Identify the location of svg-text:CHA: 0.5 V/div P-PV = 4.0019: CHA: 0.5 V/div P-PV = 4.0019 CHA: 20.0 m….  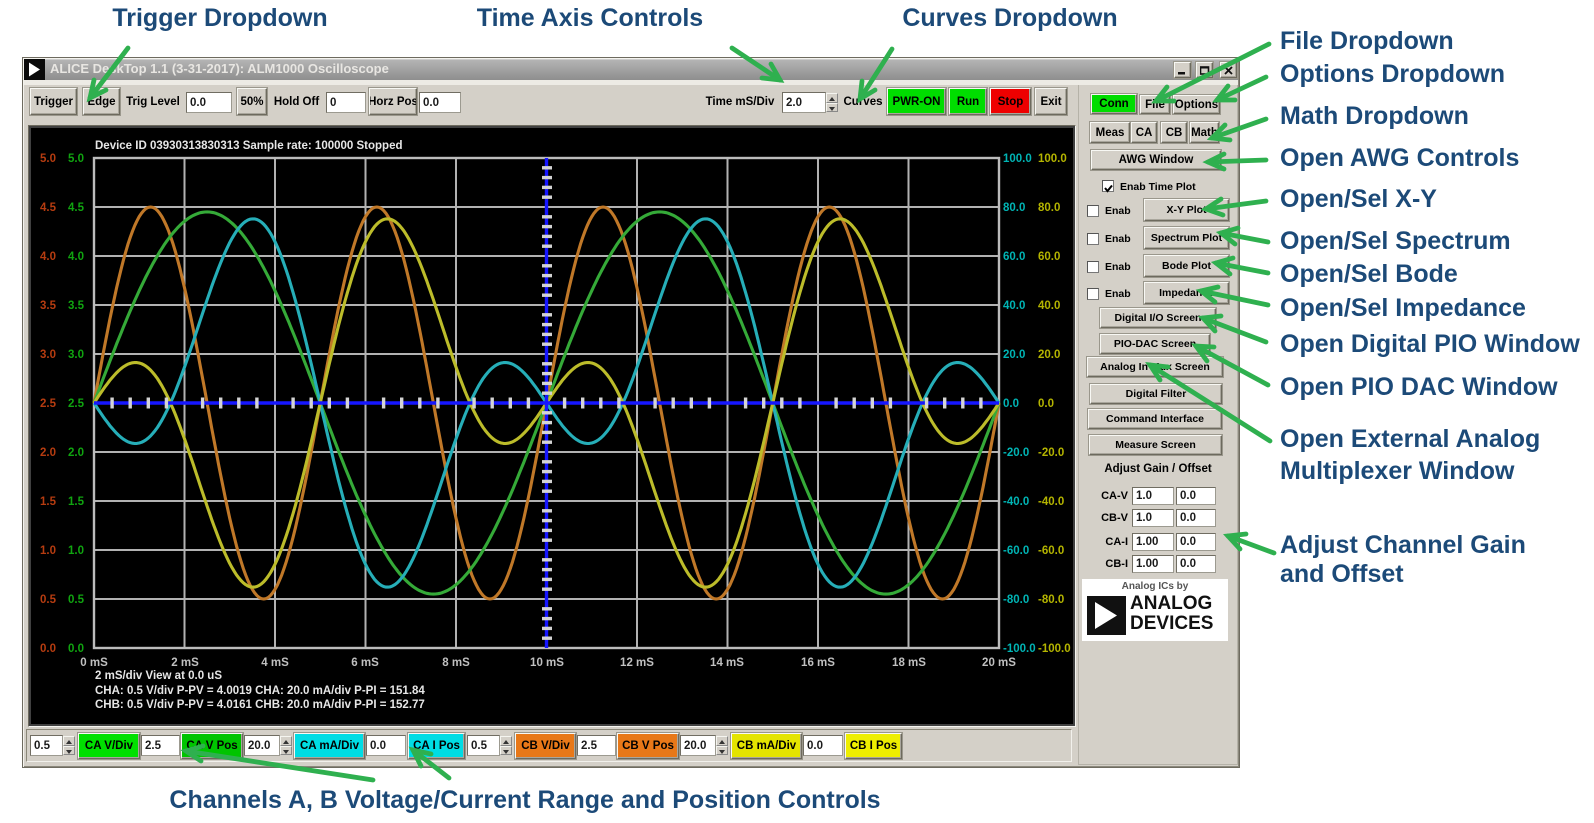
(260, 691).